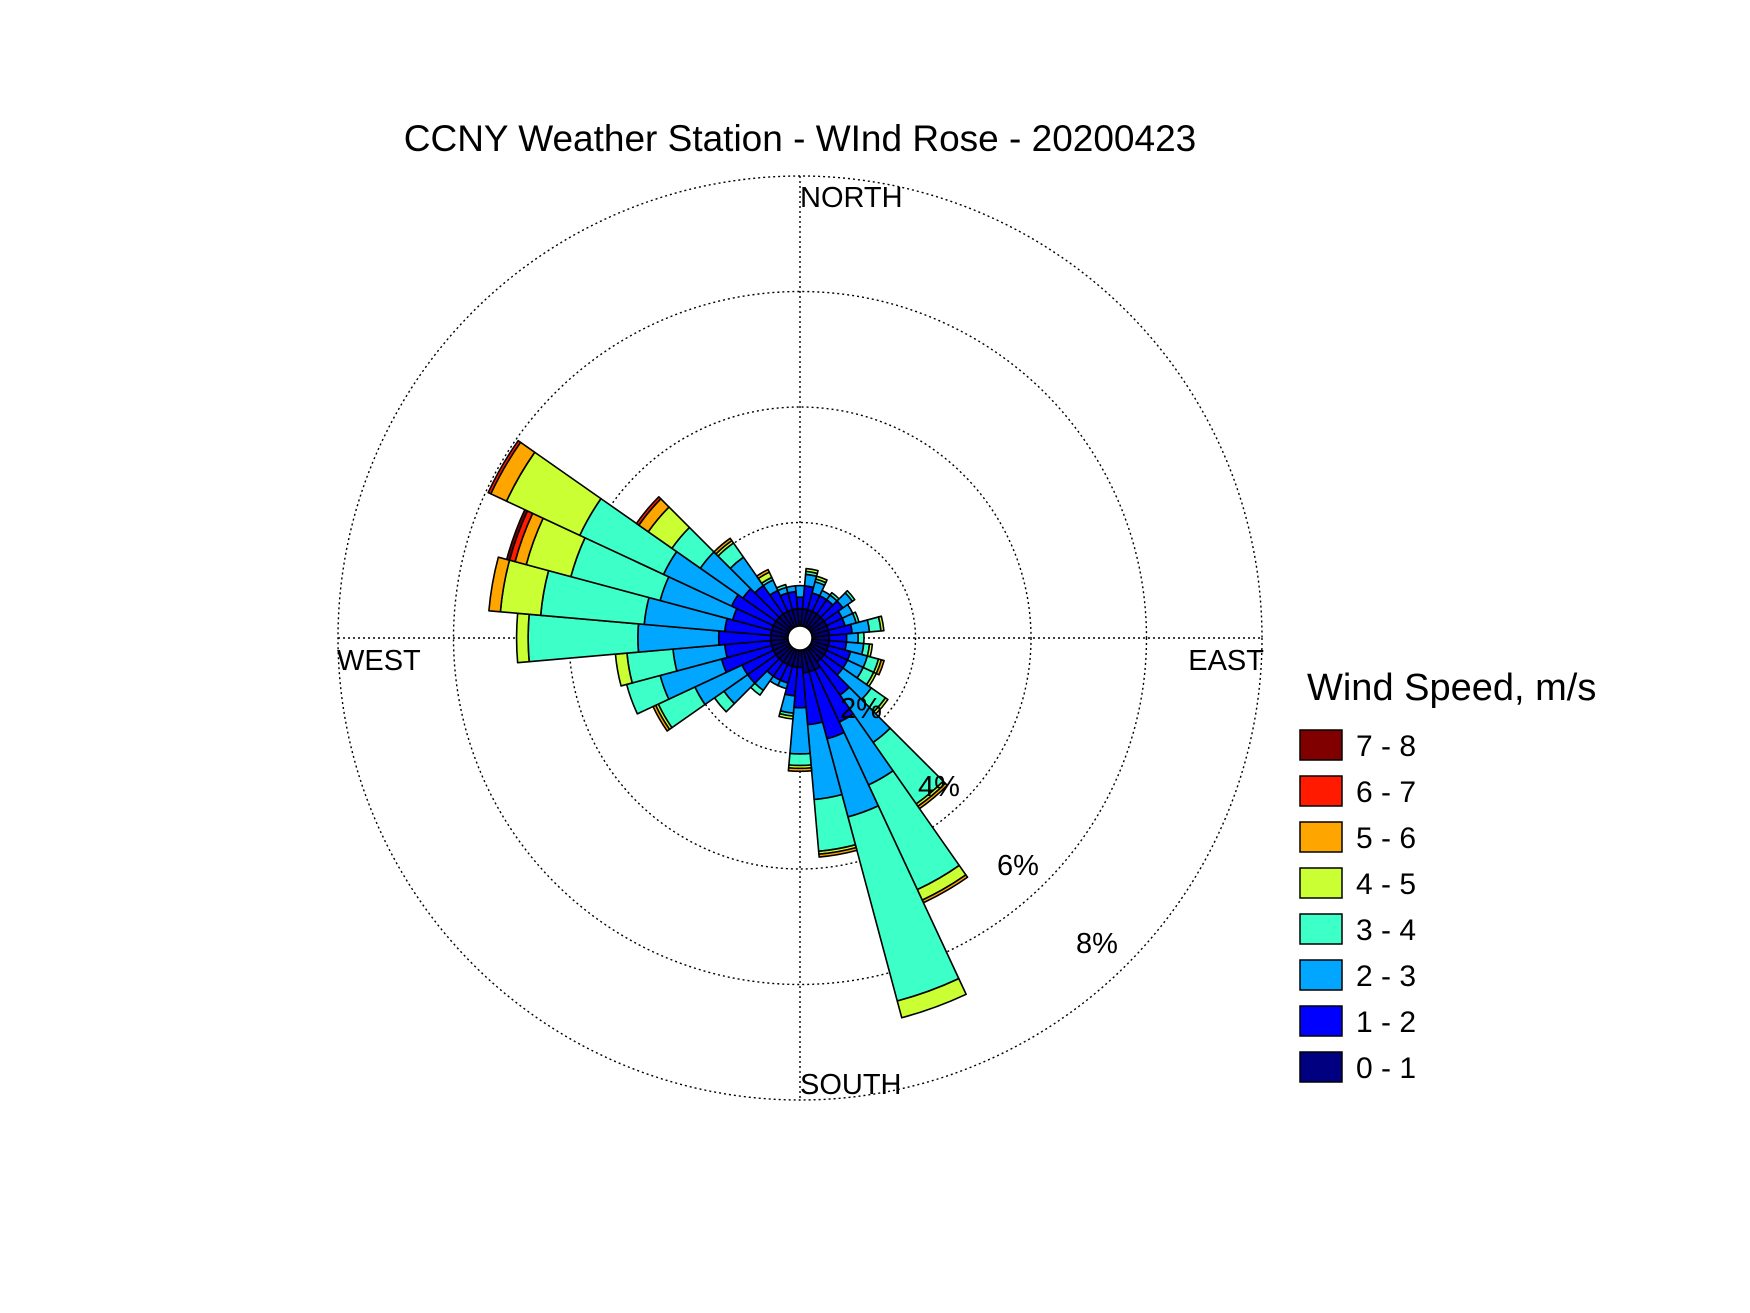 The width and height of the screenshot is (1750, 1313). What do you see at coordinates (1097, 944) in the screenshot?
I see `ring-label-8: 8%` at bounding box center [1097, 944].